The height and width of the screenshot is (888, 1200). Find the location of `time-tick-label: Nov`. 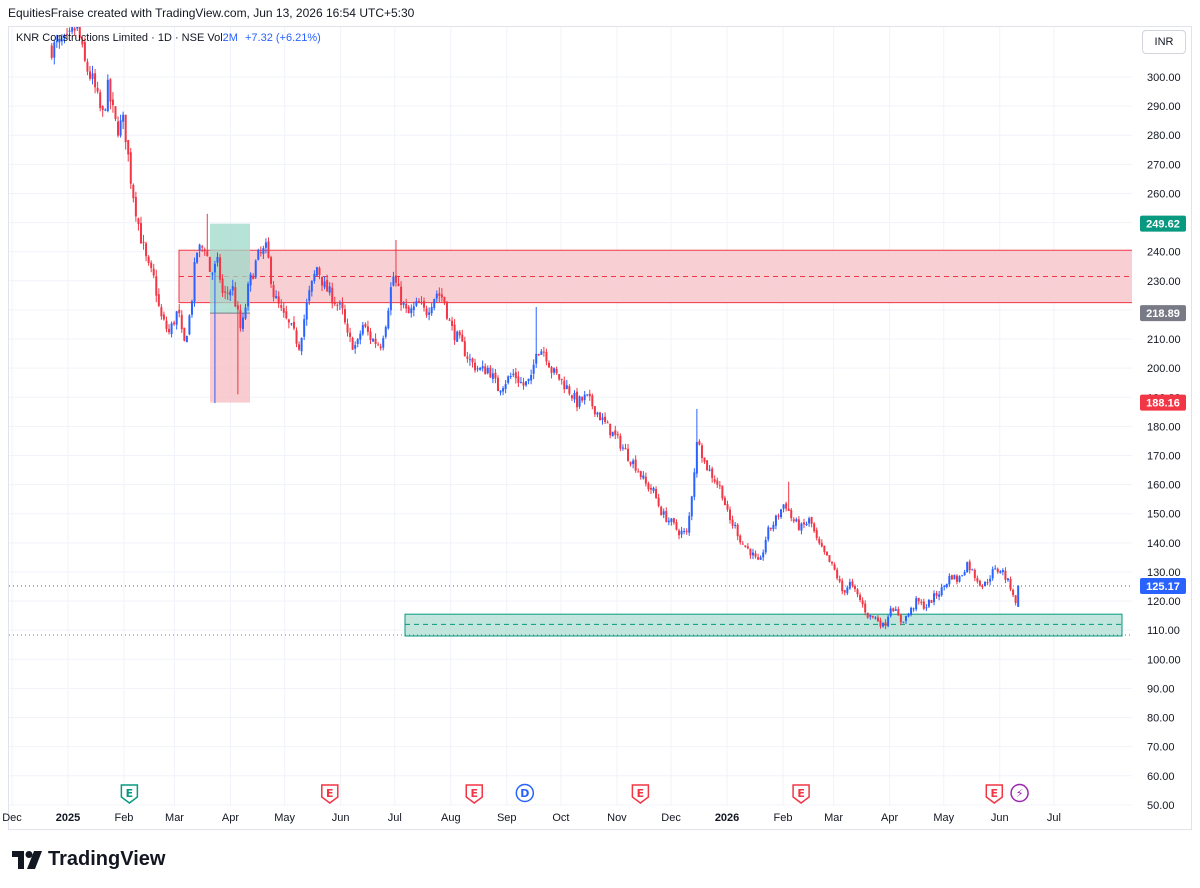

time-tick-label: Nov is located at coordinates (617, 818).